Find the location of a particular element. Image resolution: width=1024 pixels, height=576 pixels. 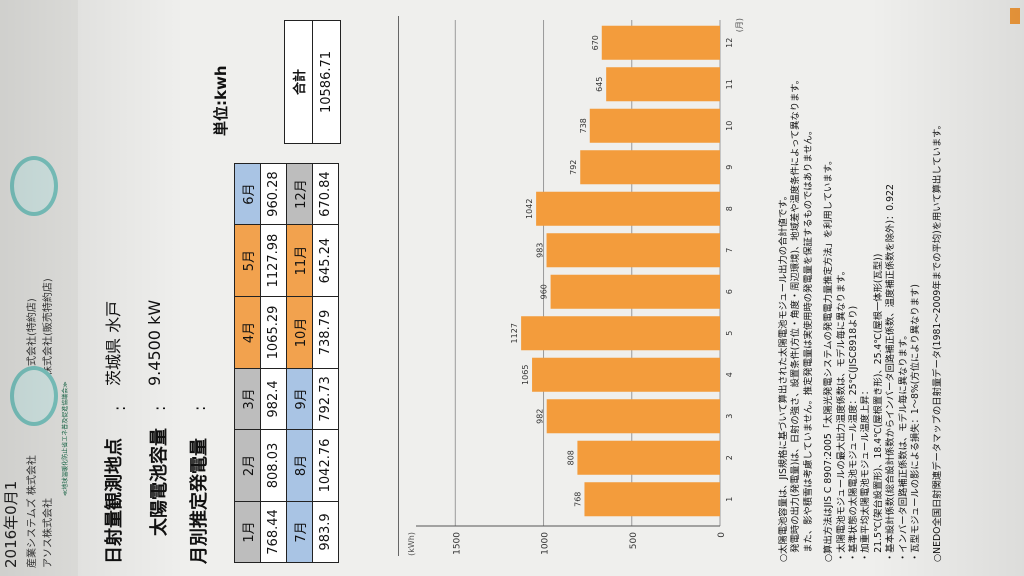

bar-value-label: 792 is located at coordinates (573, 167).